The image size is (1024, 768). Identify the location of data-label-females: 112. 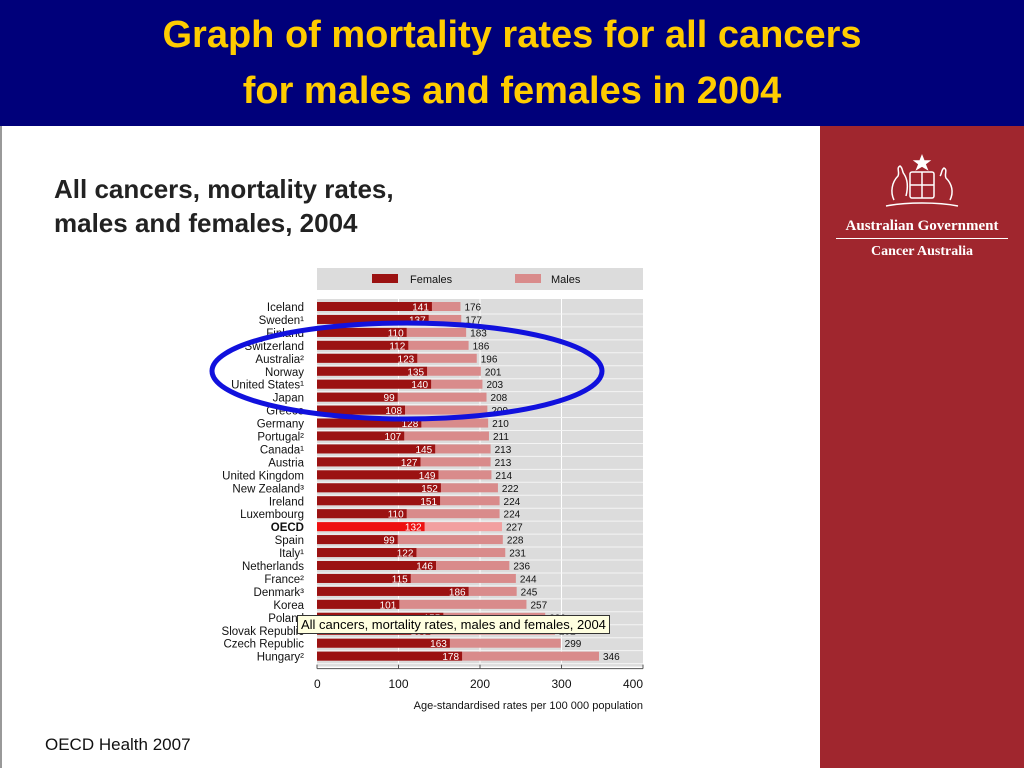
(397, 346).